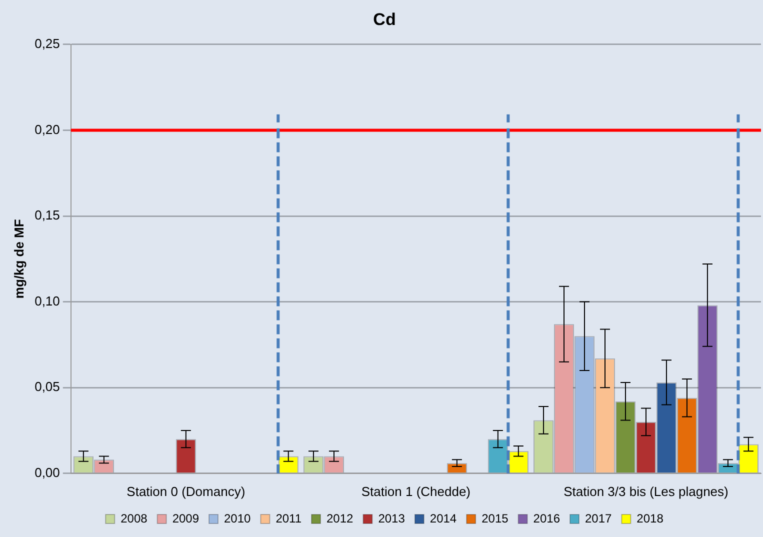  Describe the element at coordinates (384, 19) in the screenshot. I see `chart-title: Cd` at that location.